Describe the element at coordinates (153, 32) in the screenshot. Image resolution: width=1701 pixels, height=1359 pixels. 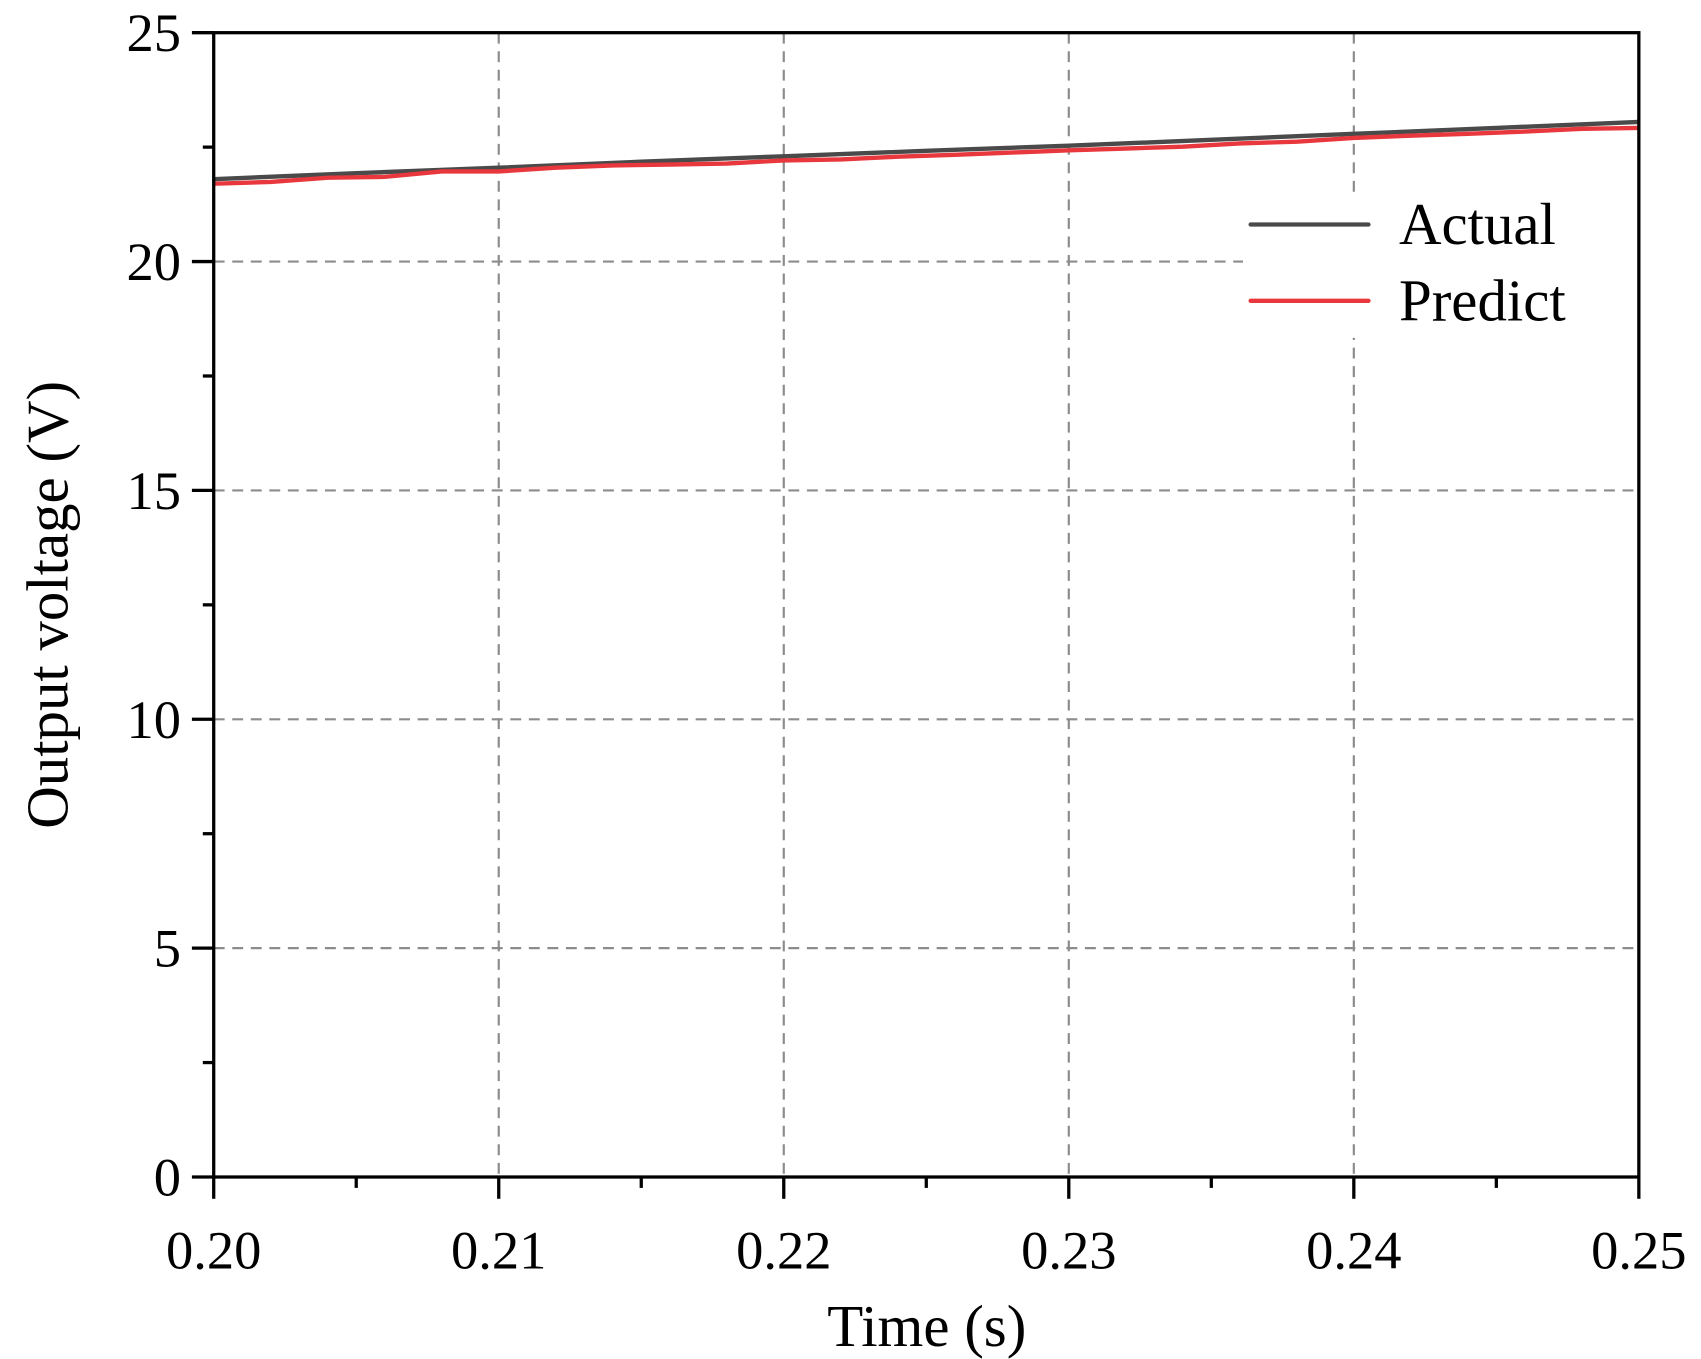
I see `y-tick-label: 25` at that location.